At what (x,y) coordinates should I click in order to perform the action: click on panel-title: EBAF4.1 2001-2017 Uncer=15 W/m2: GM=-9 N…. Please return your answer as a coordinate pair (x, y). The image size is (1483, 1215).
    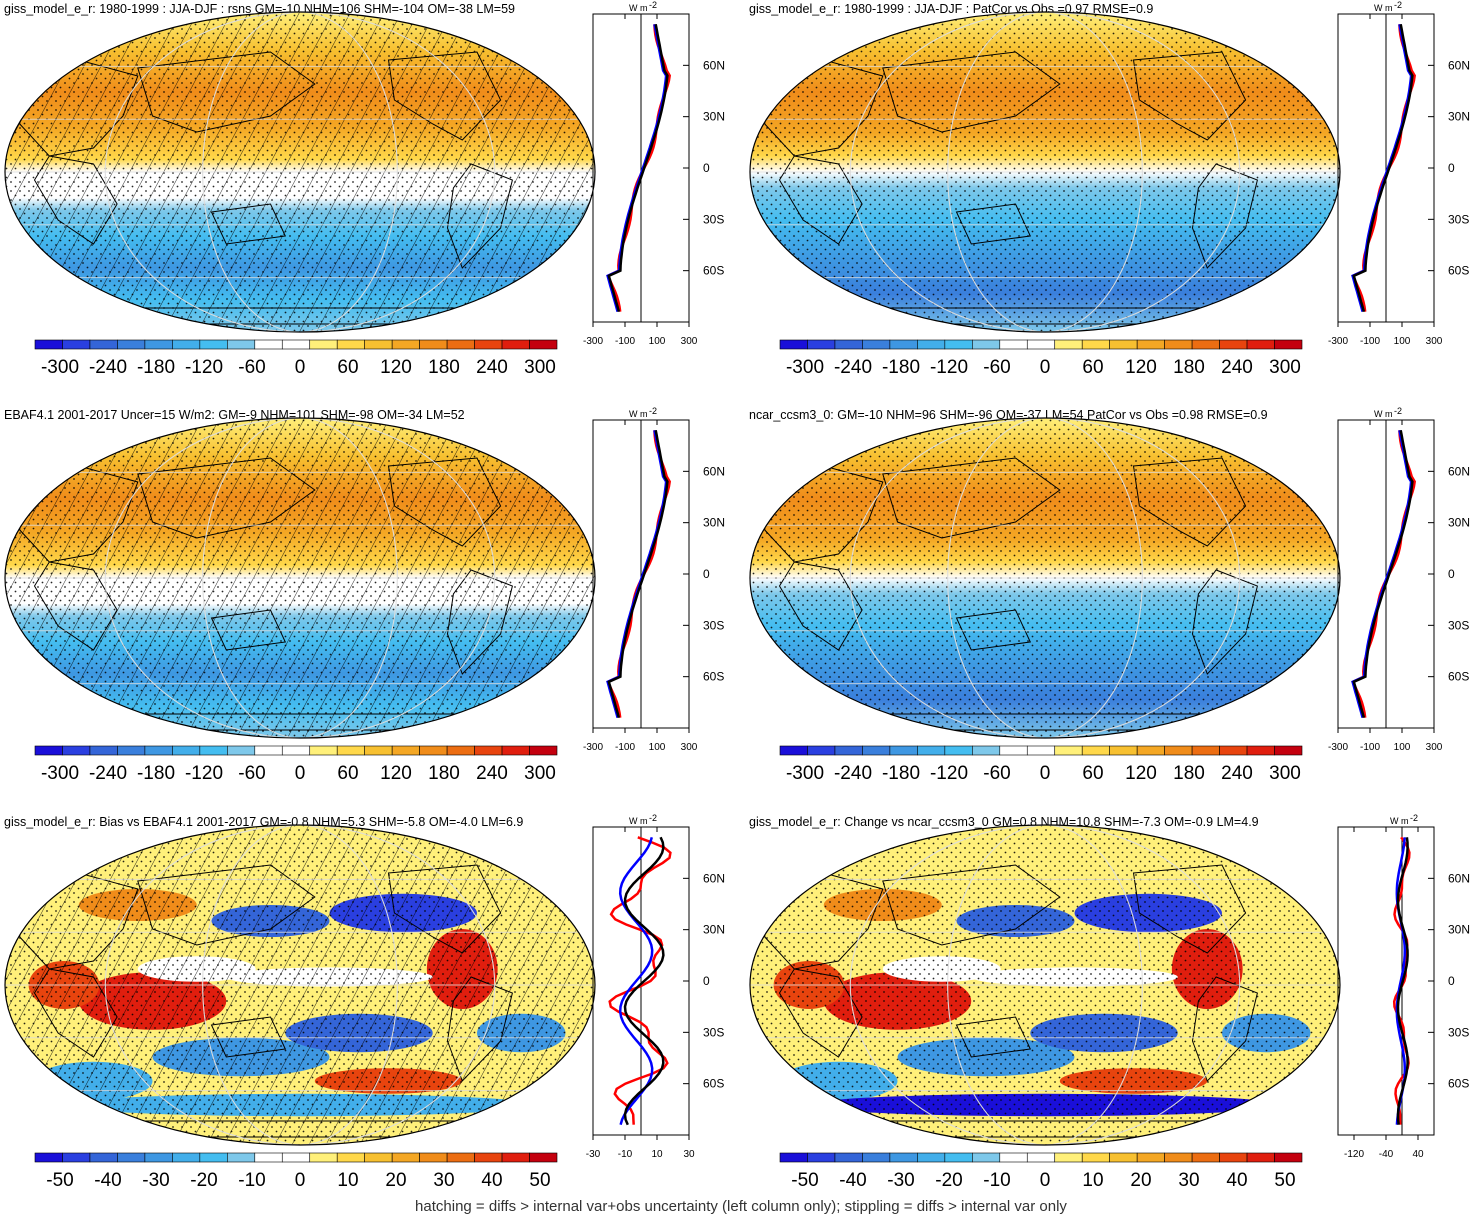
    Looking at the image, I should click on (234, 415).